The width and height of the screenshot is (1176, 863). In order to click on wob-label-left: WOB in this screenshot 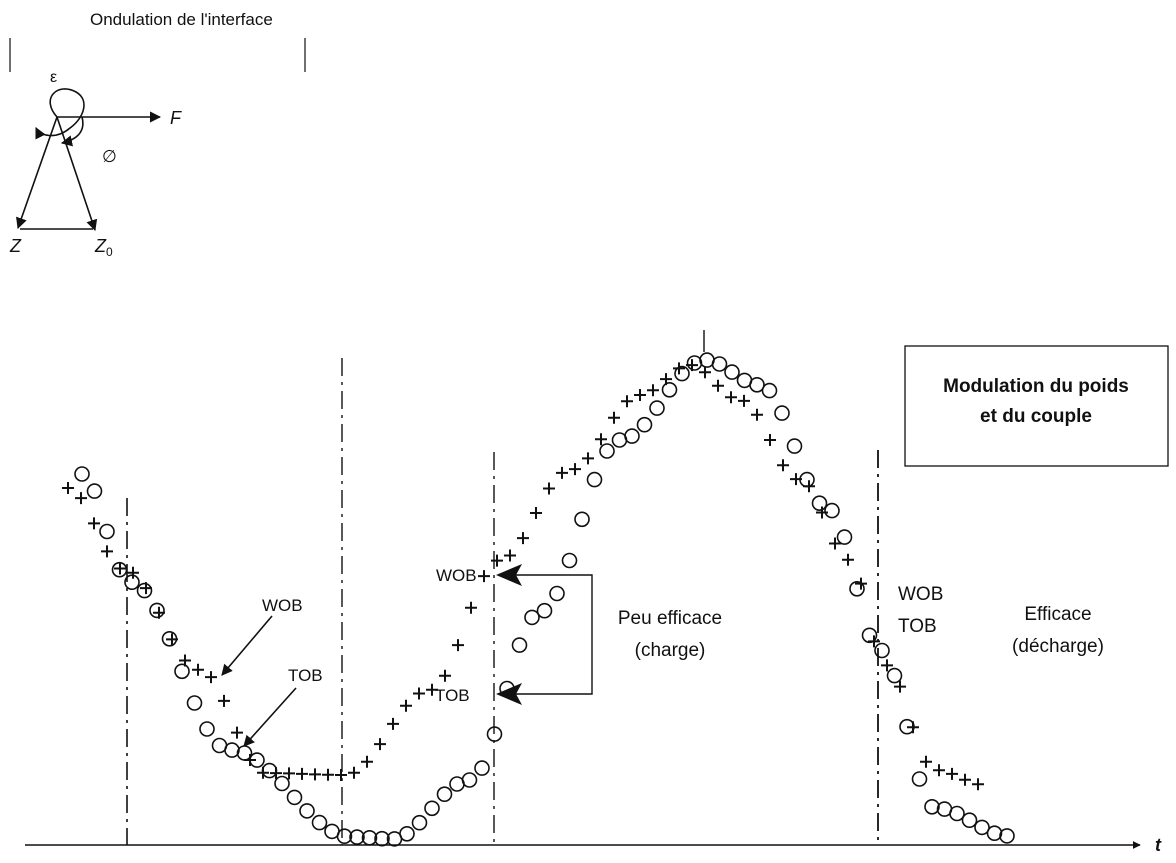, I will do `click(282, 605)`.